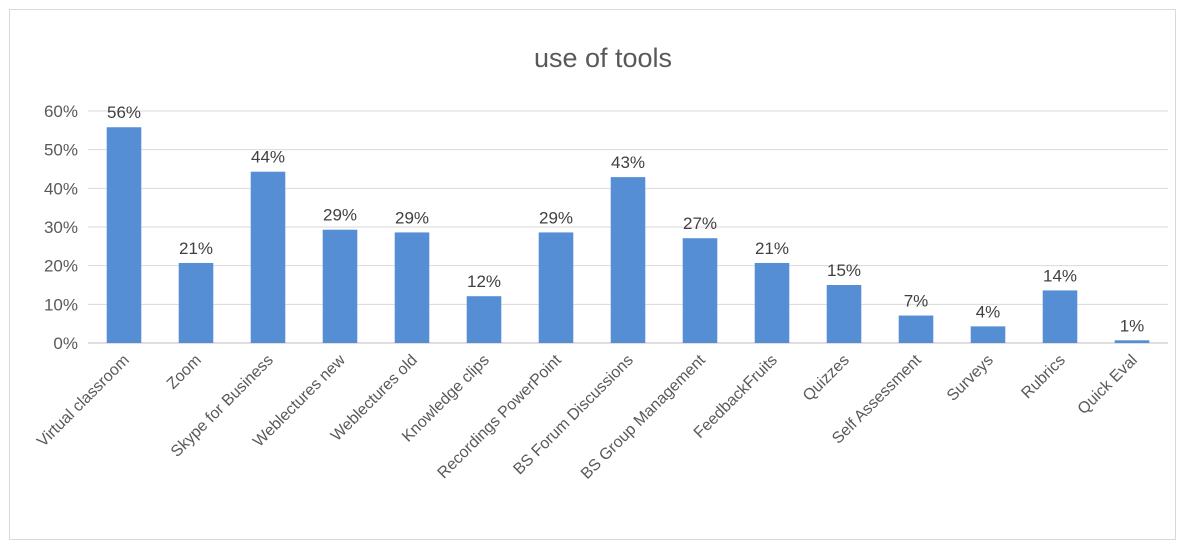 The width and height of the screenshot is (1183, 549). Describe the element at coordinates (826, 378) in the screenshot. I see `category-label: Quizzes` at that location.